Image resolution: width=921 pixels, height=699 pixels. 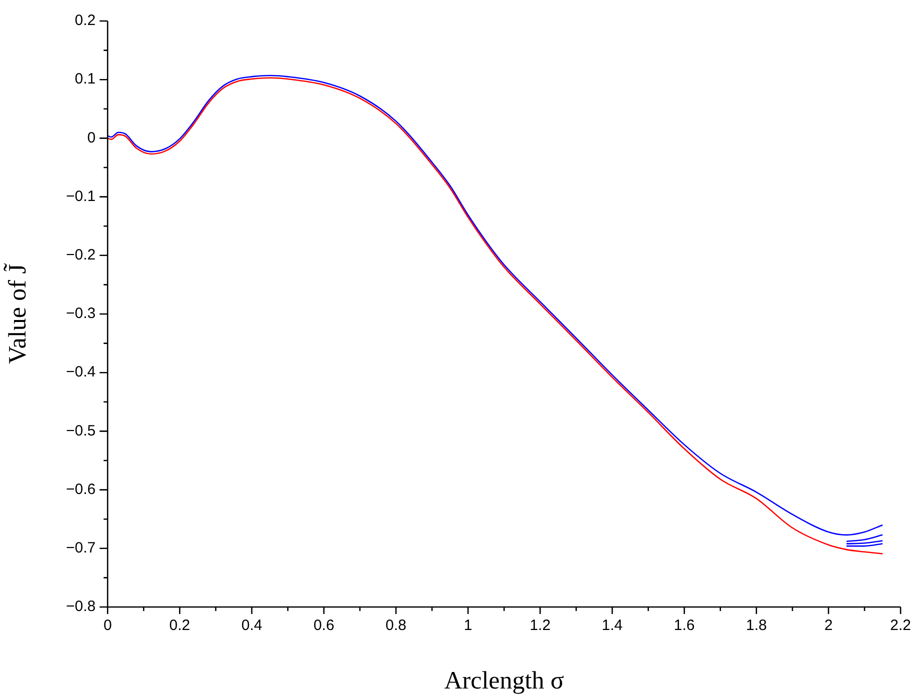 What do you see at coordinates (85, 79) in the screenshot?
I see `y-tick-label: 0.1` at bounding box center [85, 79].